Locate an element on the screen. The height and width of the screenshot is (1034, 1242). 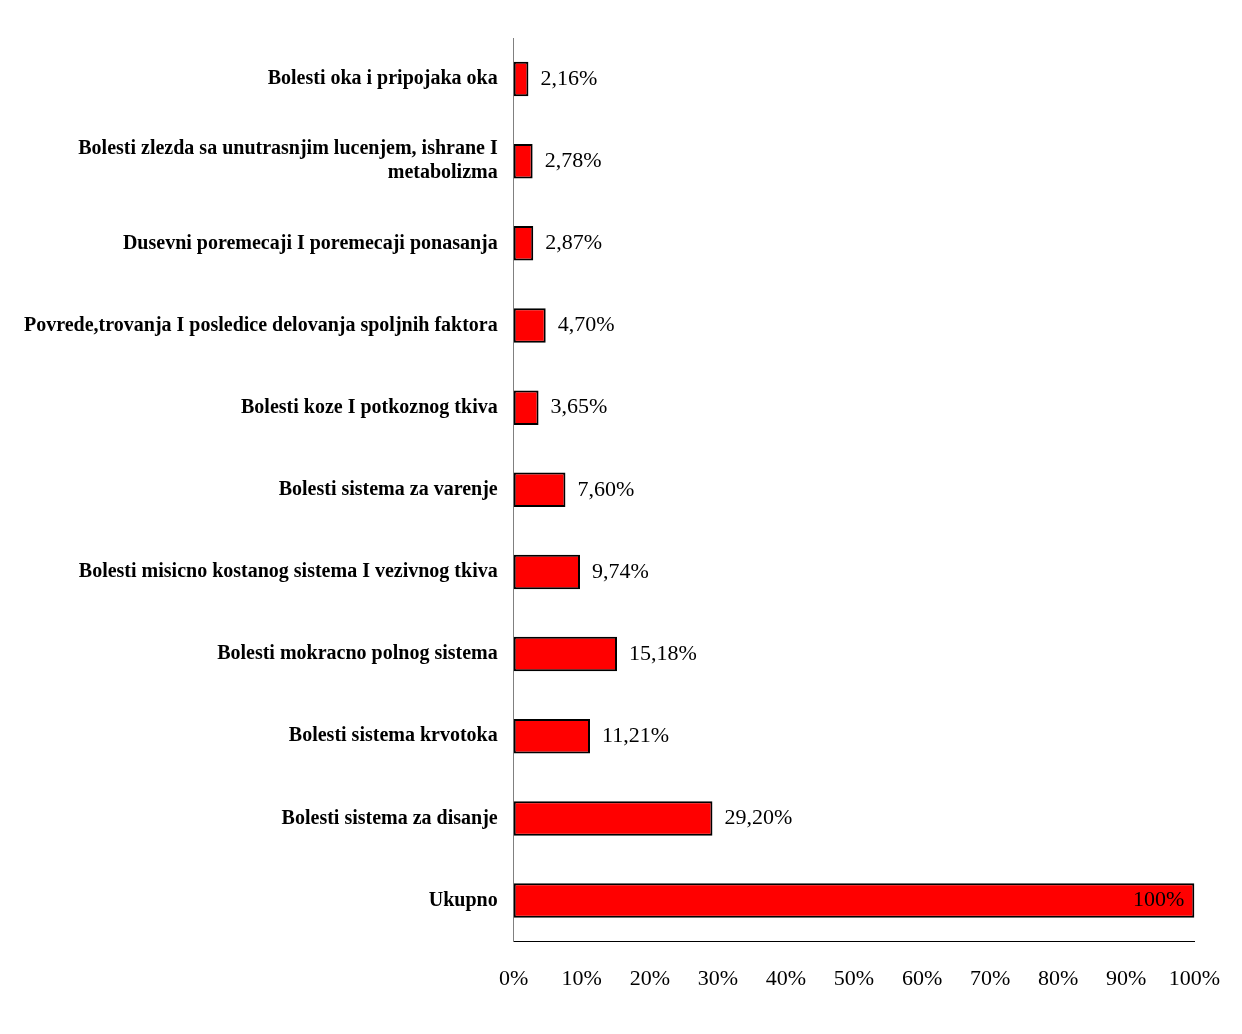
y-tick-label: Bolesti sistema krvotoka is located at coordinates (393, 734).